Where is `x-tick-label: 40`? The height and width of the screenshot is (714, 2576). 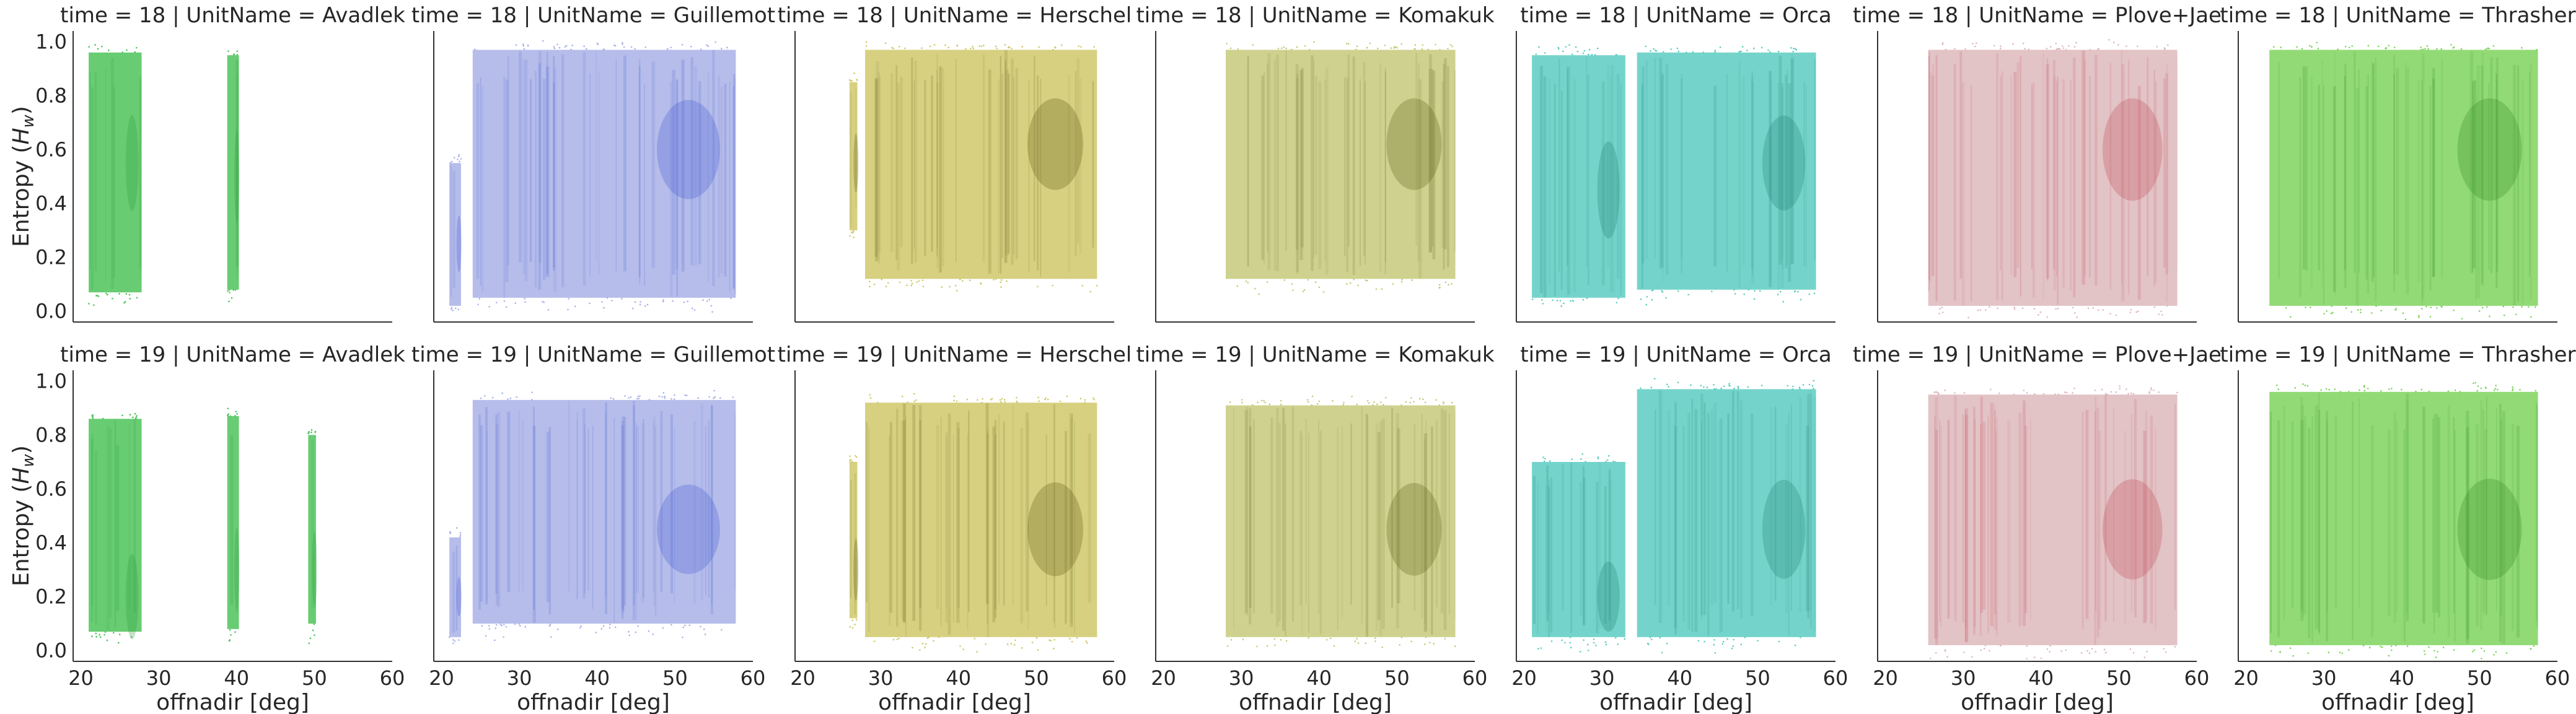 x-tick-label: 40 is located at coordinates (959, 678).